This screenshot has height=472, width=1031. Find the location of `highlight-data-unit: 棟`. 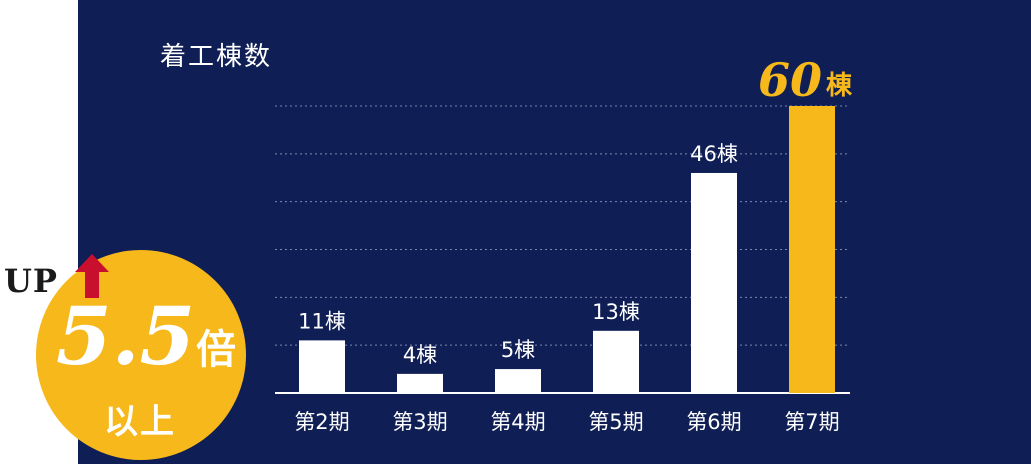

highlight-data-unit: 棟 is located at coordinates (839, 86).